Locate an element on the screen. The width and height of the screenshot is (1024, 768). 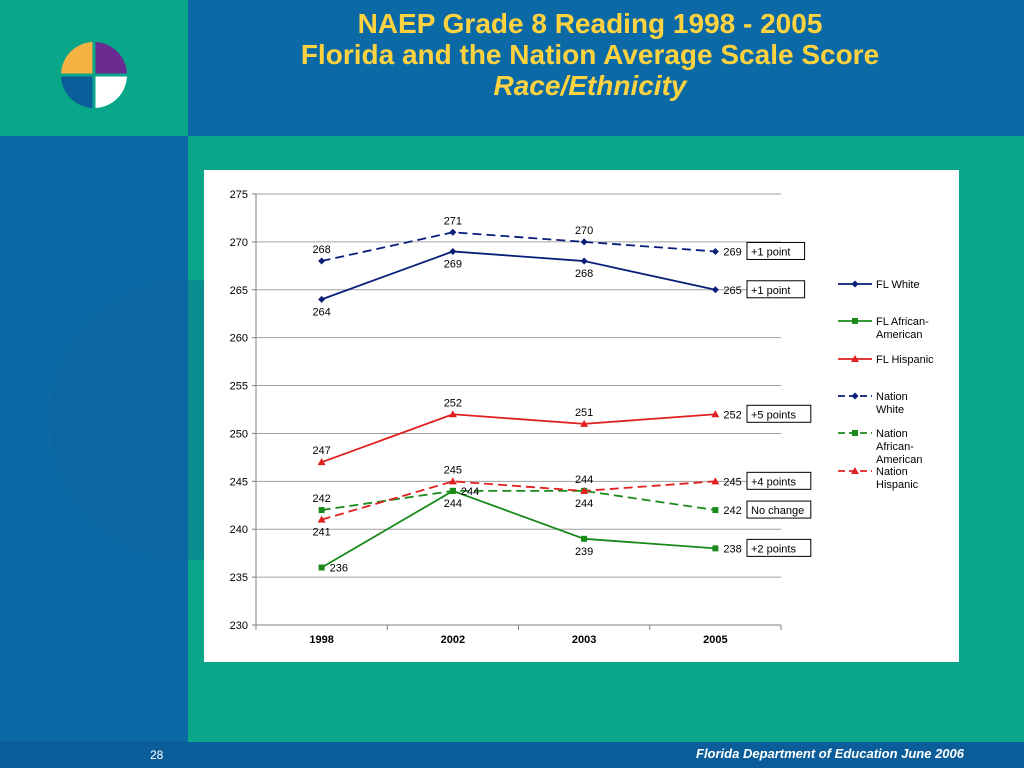
annotation-text: +2 points is located at coordinates (773, 549).